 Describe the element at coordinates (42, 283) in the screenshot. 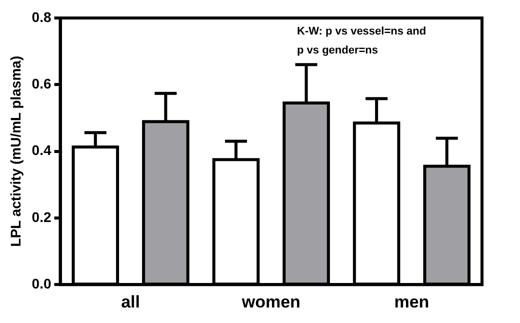

I see `y-tick-label: 0.0` at that location.